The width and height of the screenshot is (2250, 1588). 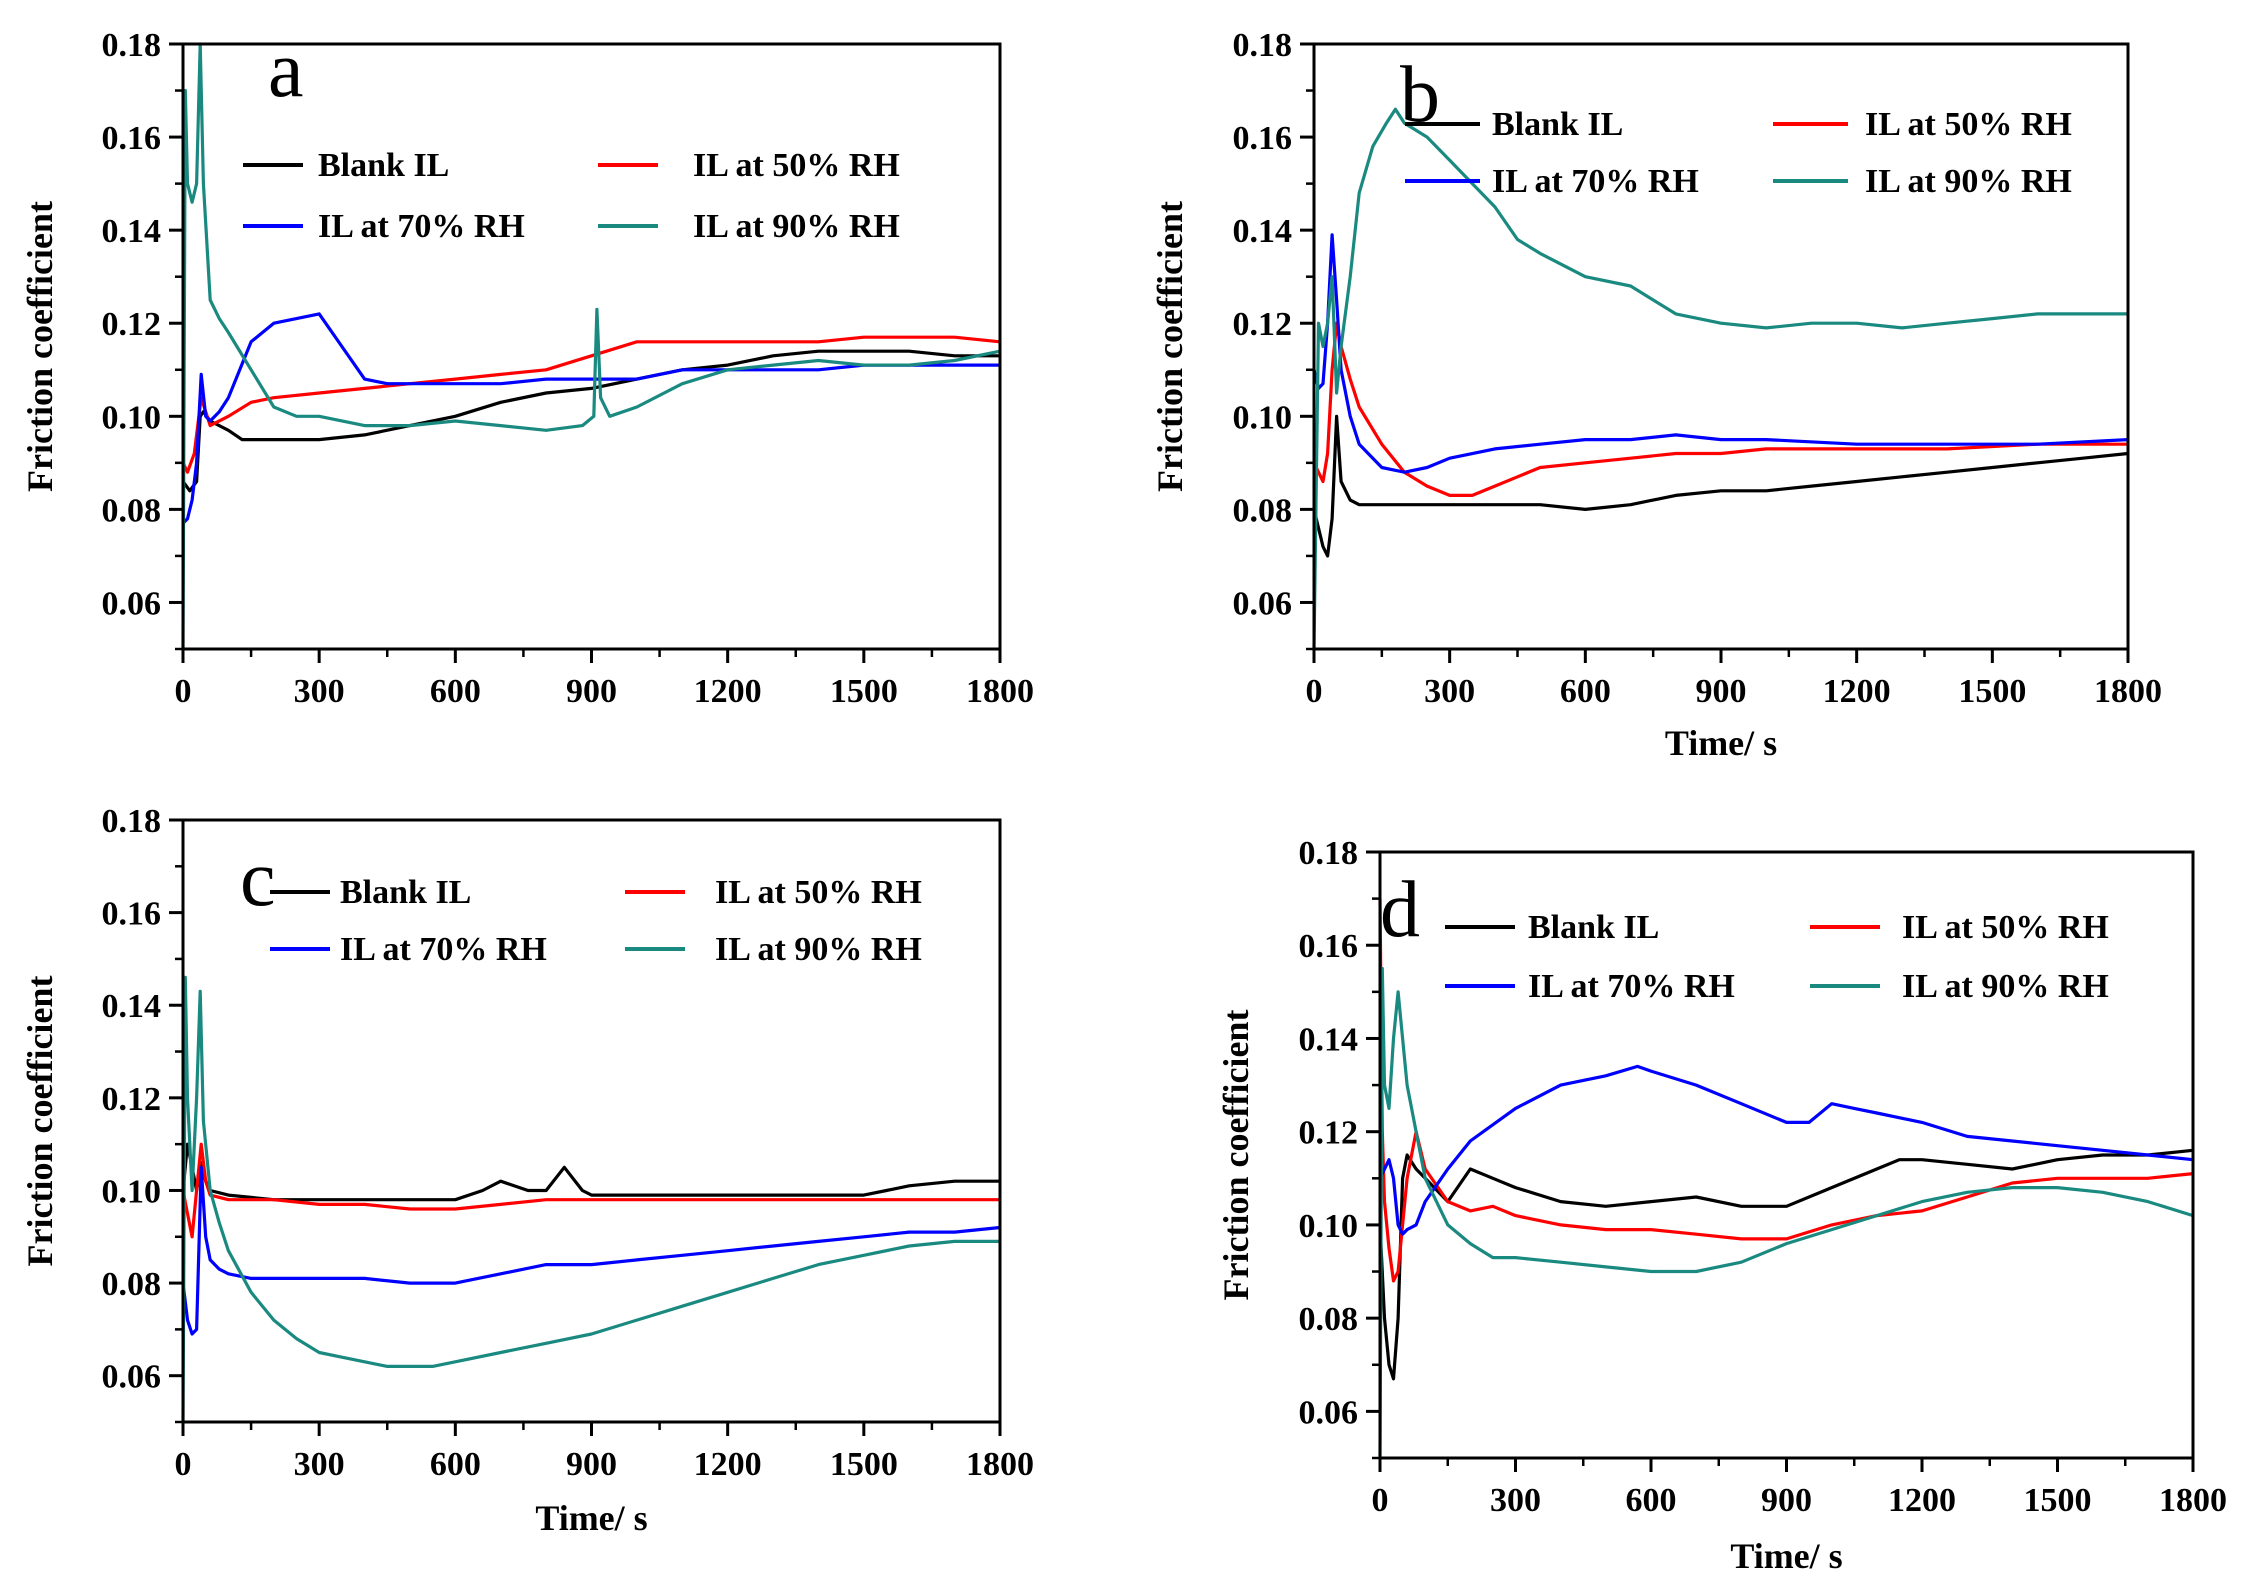 What do you see at coordinates (286, 70) in the screenshot?
I see `panel-label: a` at bounding box center [286, 70].